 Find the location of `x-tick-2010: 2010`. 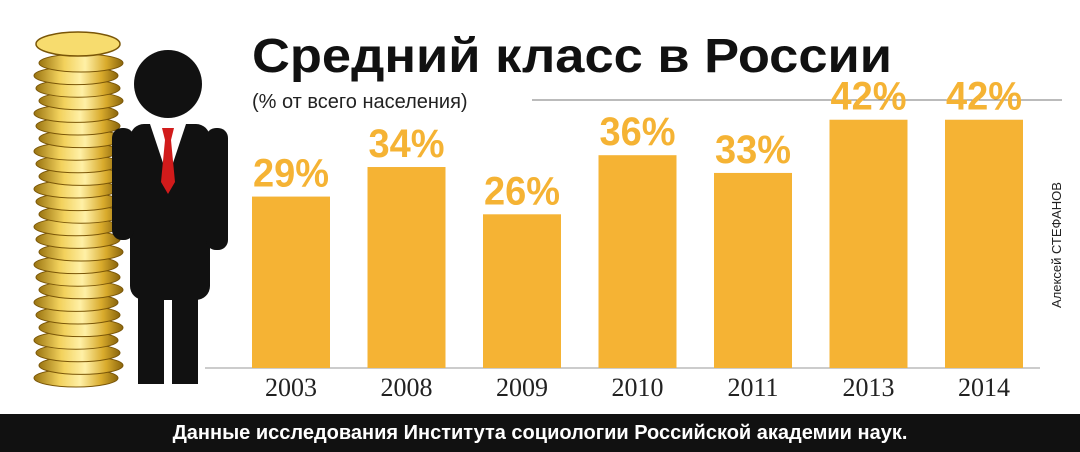

x-tick-2010: 2010 is located at coordinates (638, 387).